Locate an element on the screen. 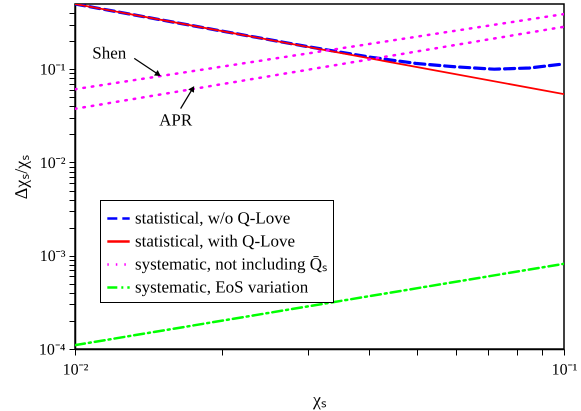 The width and height of the screenshot is (581, 411). y-tick-label: 10⁻³ is located at coordinates (53, 257).